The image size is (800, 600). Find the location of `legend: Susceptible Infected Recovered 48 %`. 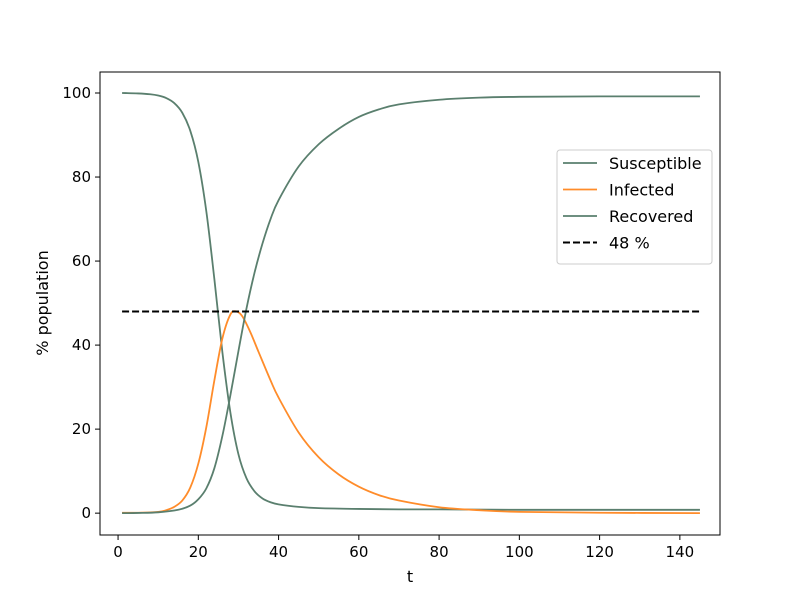

legend: Susceptible Infected Recovered 48 % is located at coordinates (634, 207).